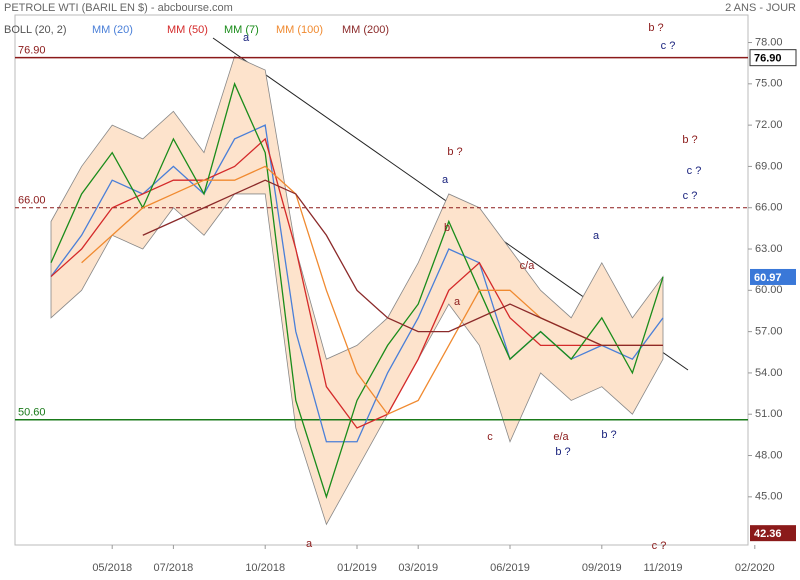 This screenshot has height=580, width=800. What do you see at coordinates (768, 59) in the screenshot?
I see `price-badge-label: 76.90` at bounding box center [768, 59].